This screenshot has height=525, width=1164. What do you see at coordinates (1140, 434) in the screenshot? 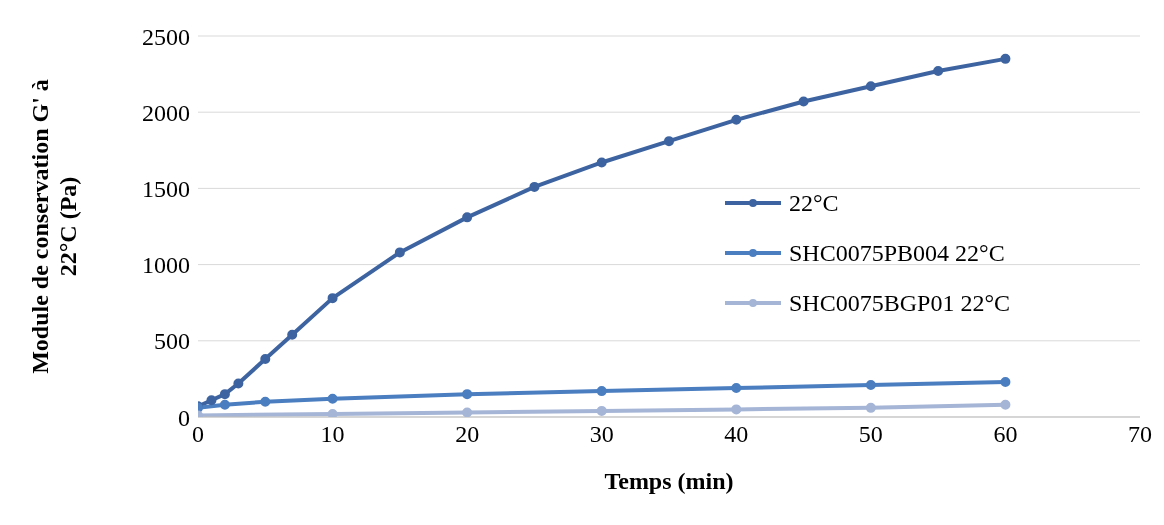
I see `x-tick-label: 70` at bounding box center [1140, 434].